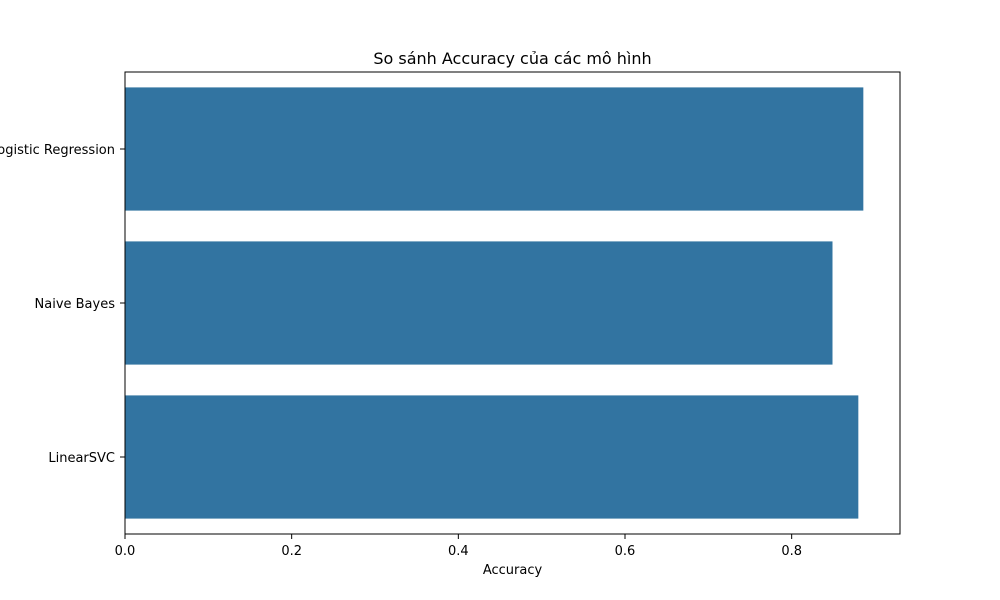 The image size is (1000, 600). I want to click on x-tick-label-0: 0.0, so click(125, 551).